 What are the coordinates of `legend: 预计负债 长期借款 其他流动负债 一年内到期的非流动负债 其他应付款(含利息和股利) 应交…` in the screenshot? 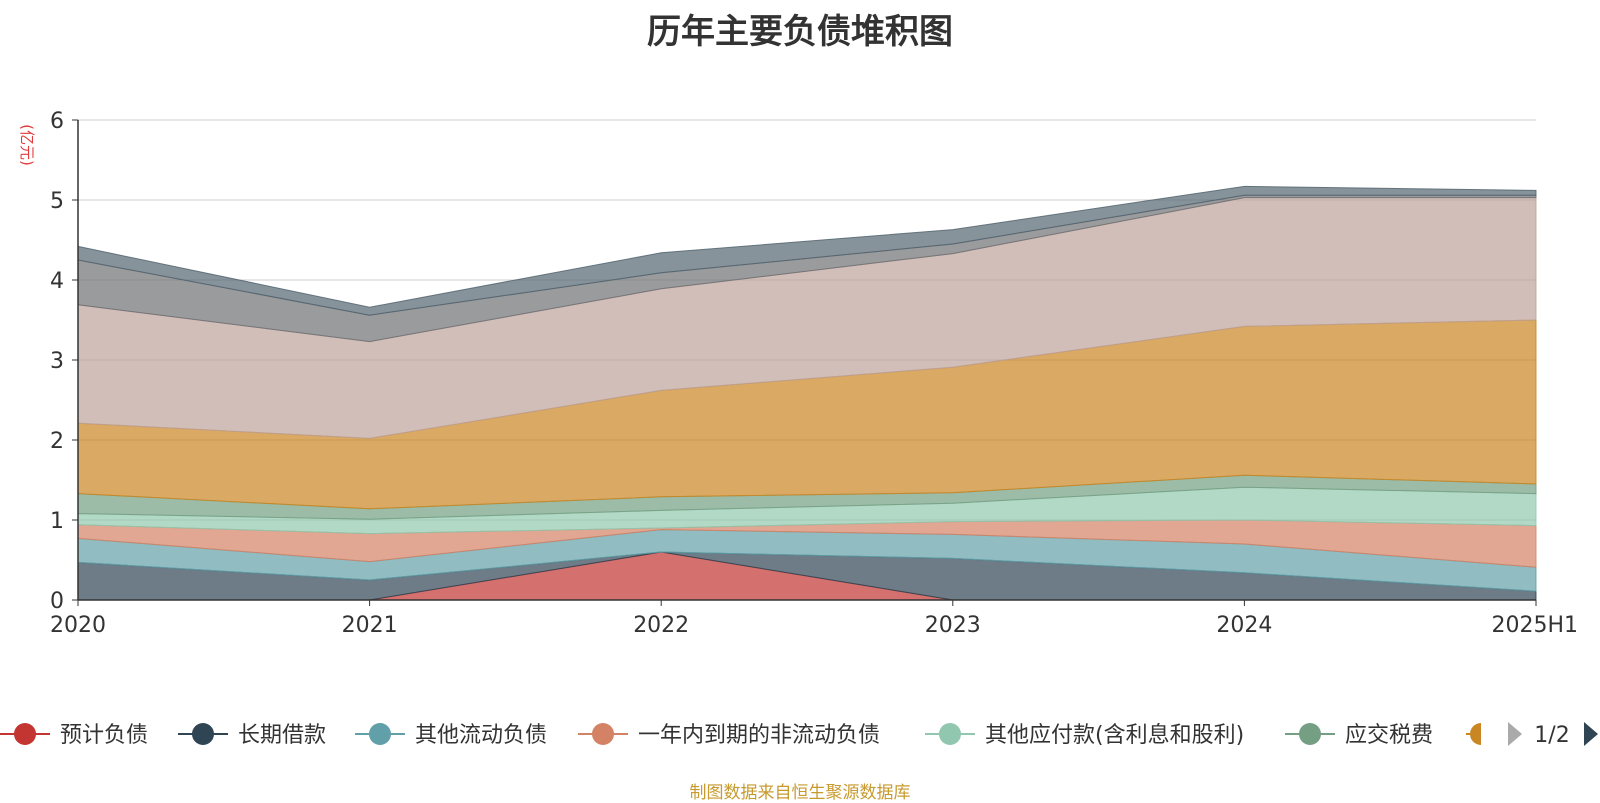 It's located at (799, 735).